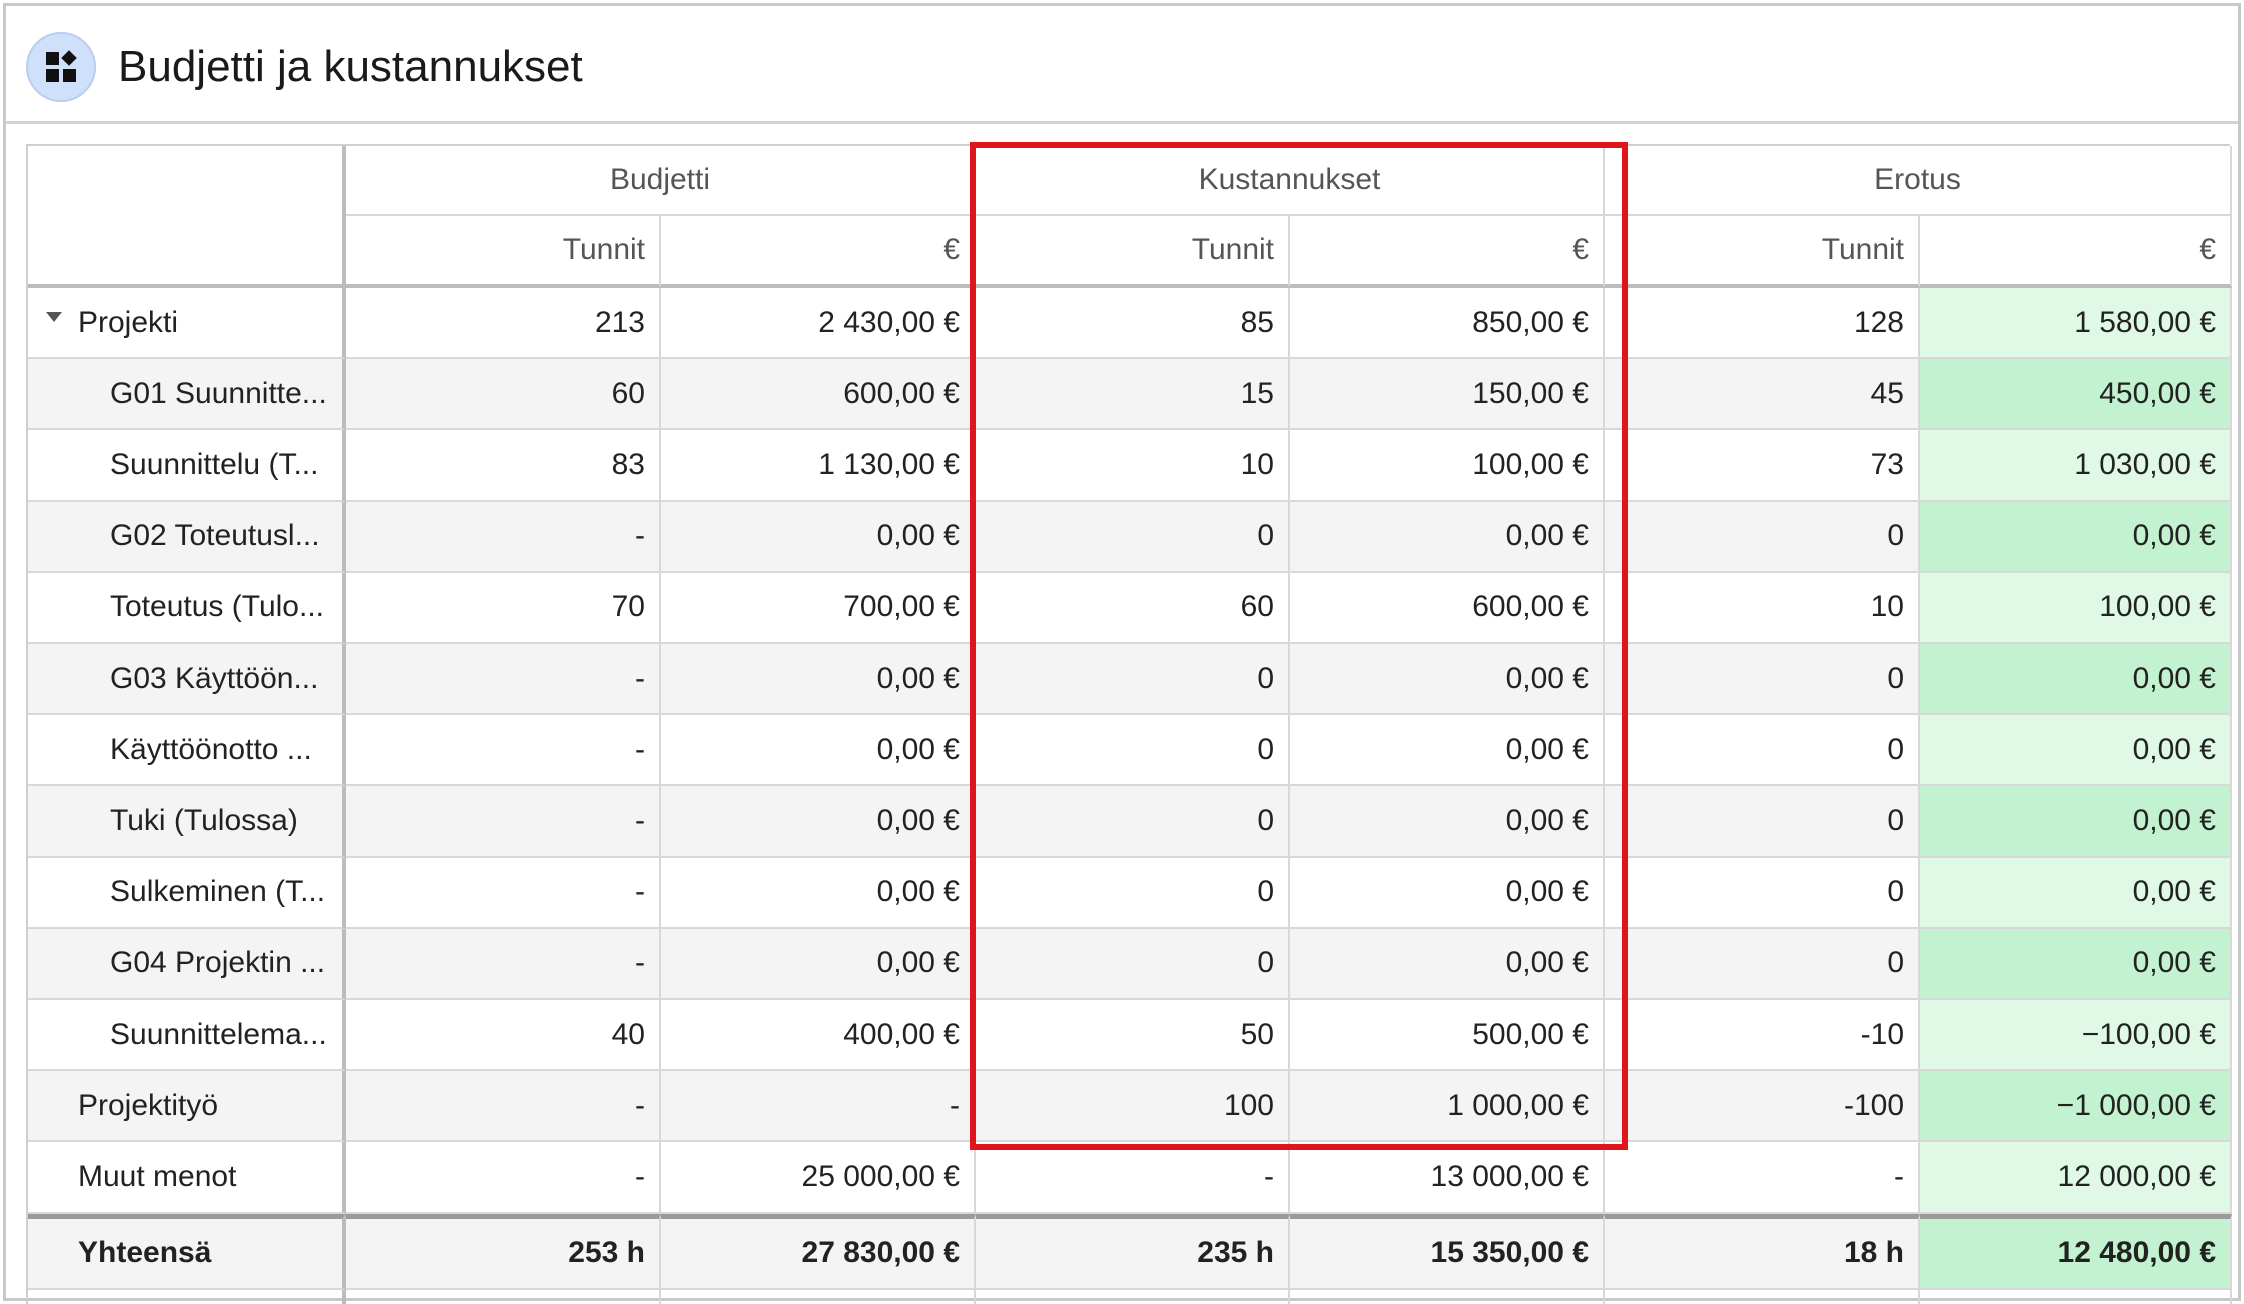 This screenshot has width=2244, height=1304. Describe the element at coordinates (61, 67) in the screenshot. I see `dashboard-icon` at that location.